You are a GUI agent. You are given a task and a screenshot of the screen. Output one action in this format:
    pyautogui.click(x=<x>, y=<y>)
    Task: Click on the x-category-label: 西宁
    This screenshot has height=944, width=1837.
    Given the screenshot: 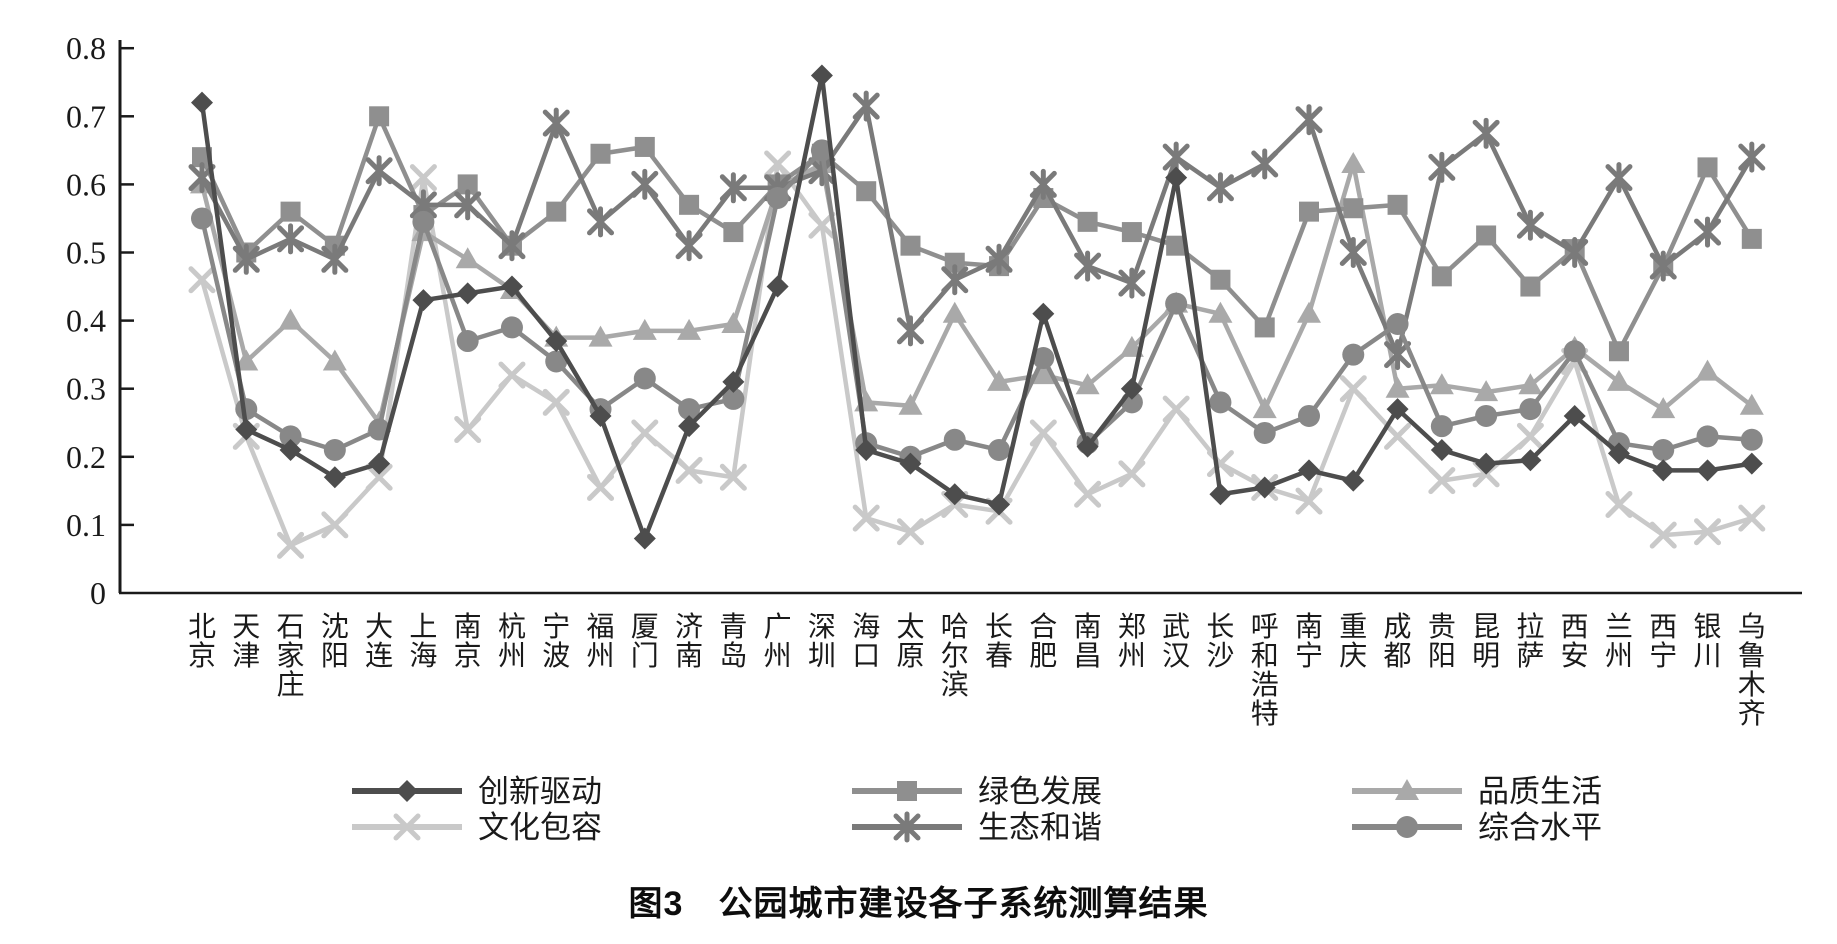 What is the action you would take?
    pyautogui.click(x=1663, y=642)
    